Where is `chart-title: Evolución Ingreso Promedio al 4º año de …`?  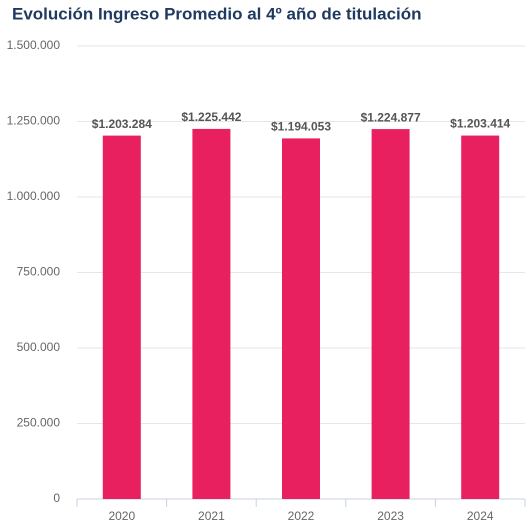
chart-title: Evolución Ingreso Promedio al 4º año de … is located at coordinates (217, 13).